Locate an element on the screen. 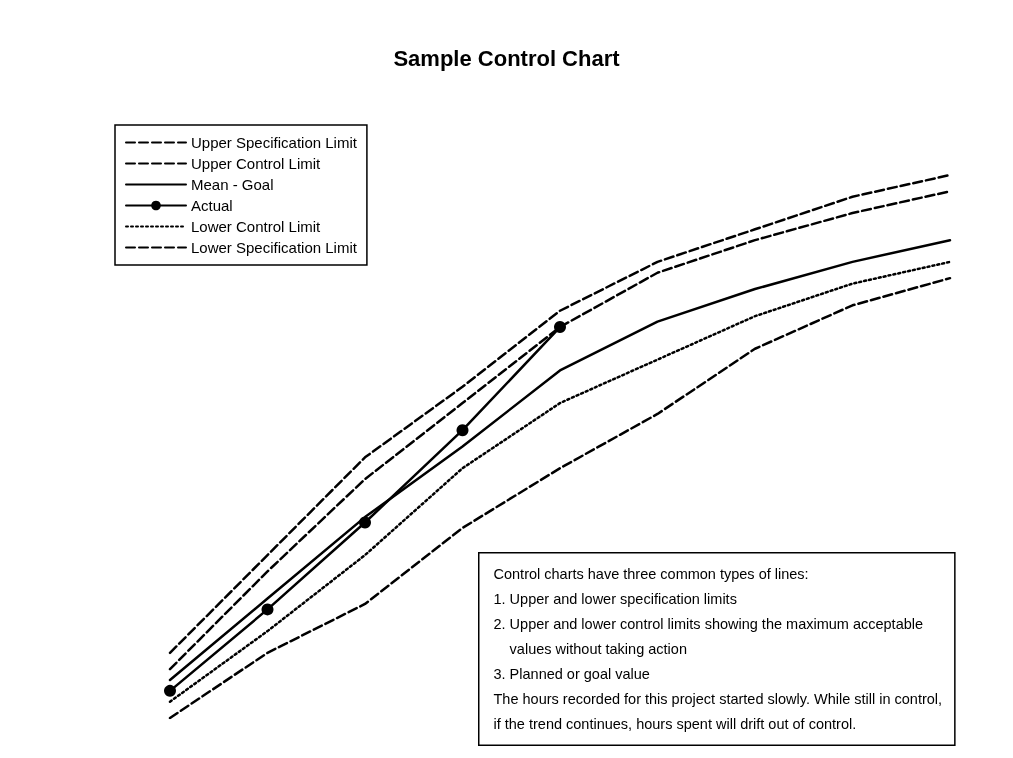  legend-label: Mean - Goal is located at coordinates (232, 184).